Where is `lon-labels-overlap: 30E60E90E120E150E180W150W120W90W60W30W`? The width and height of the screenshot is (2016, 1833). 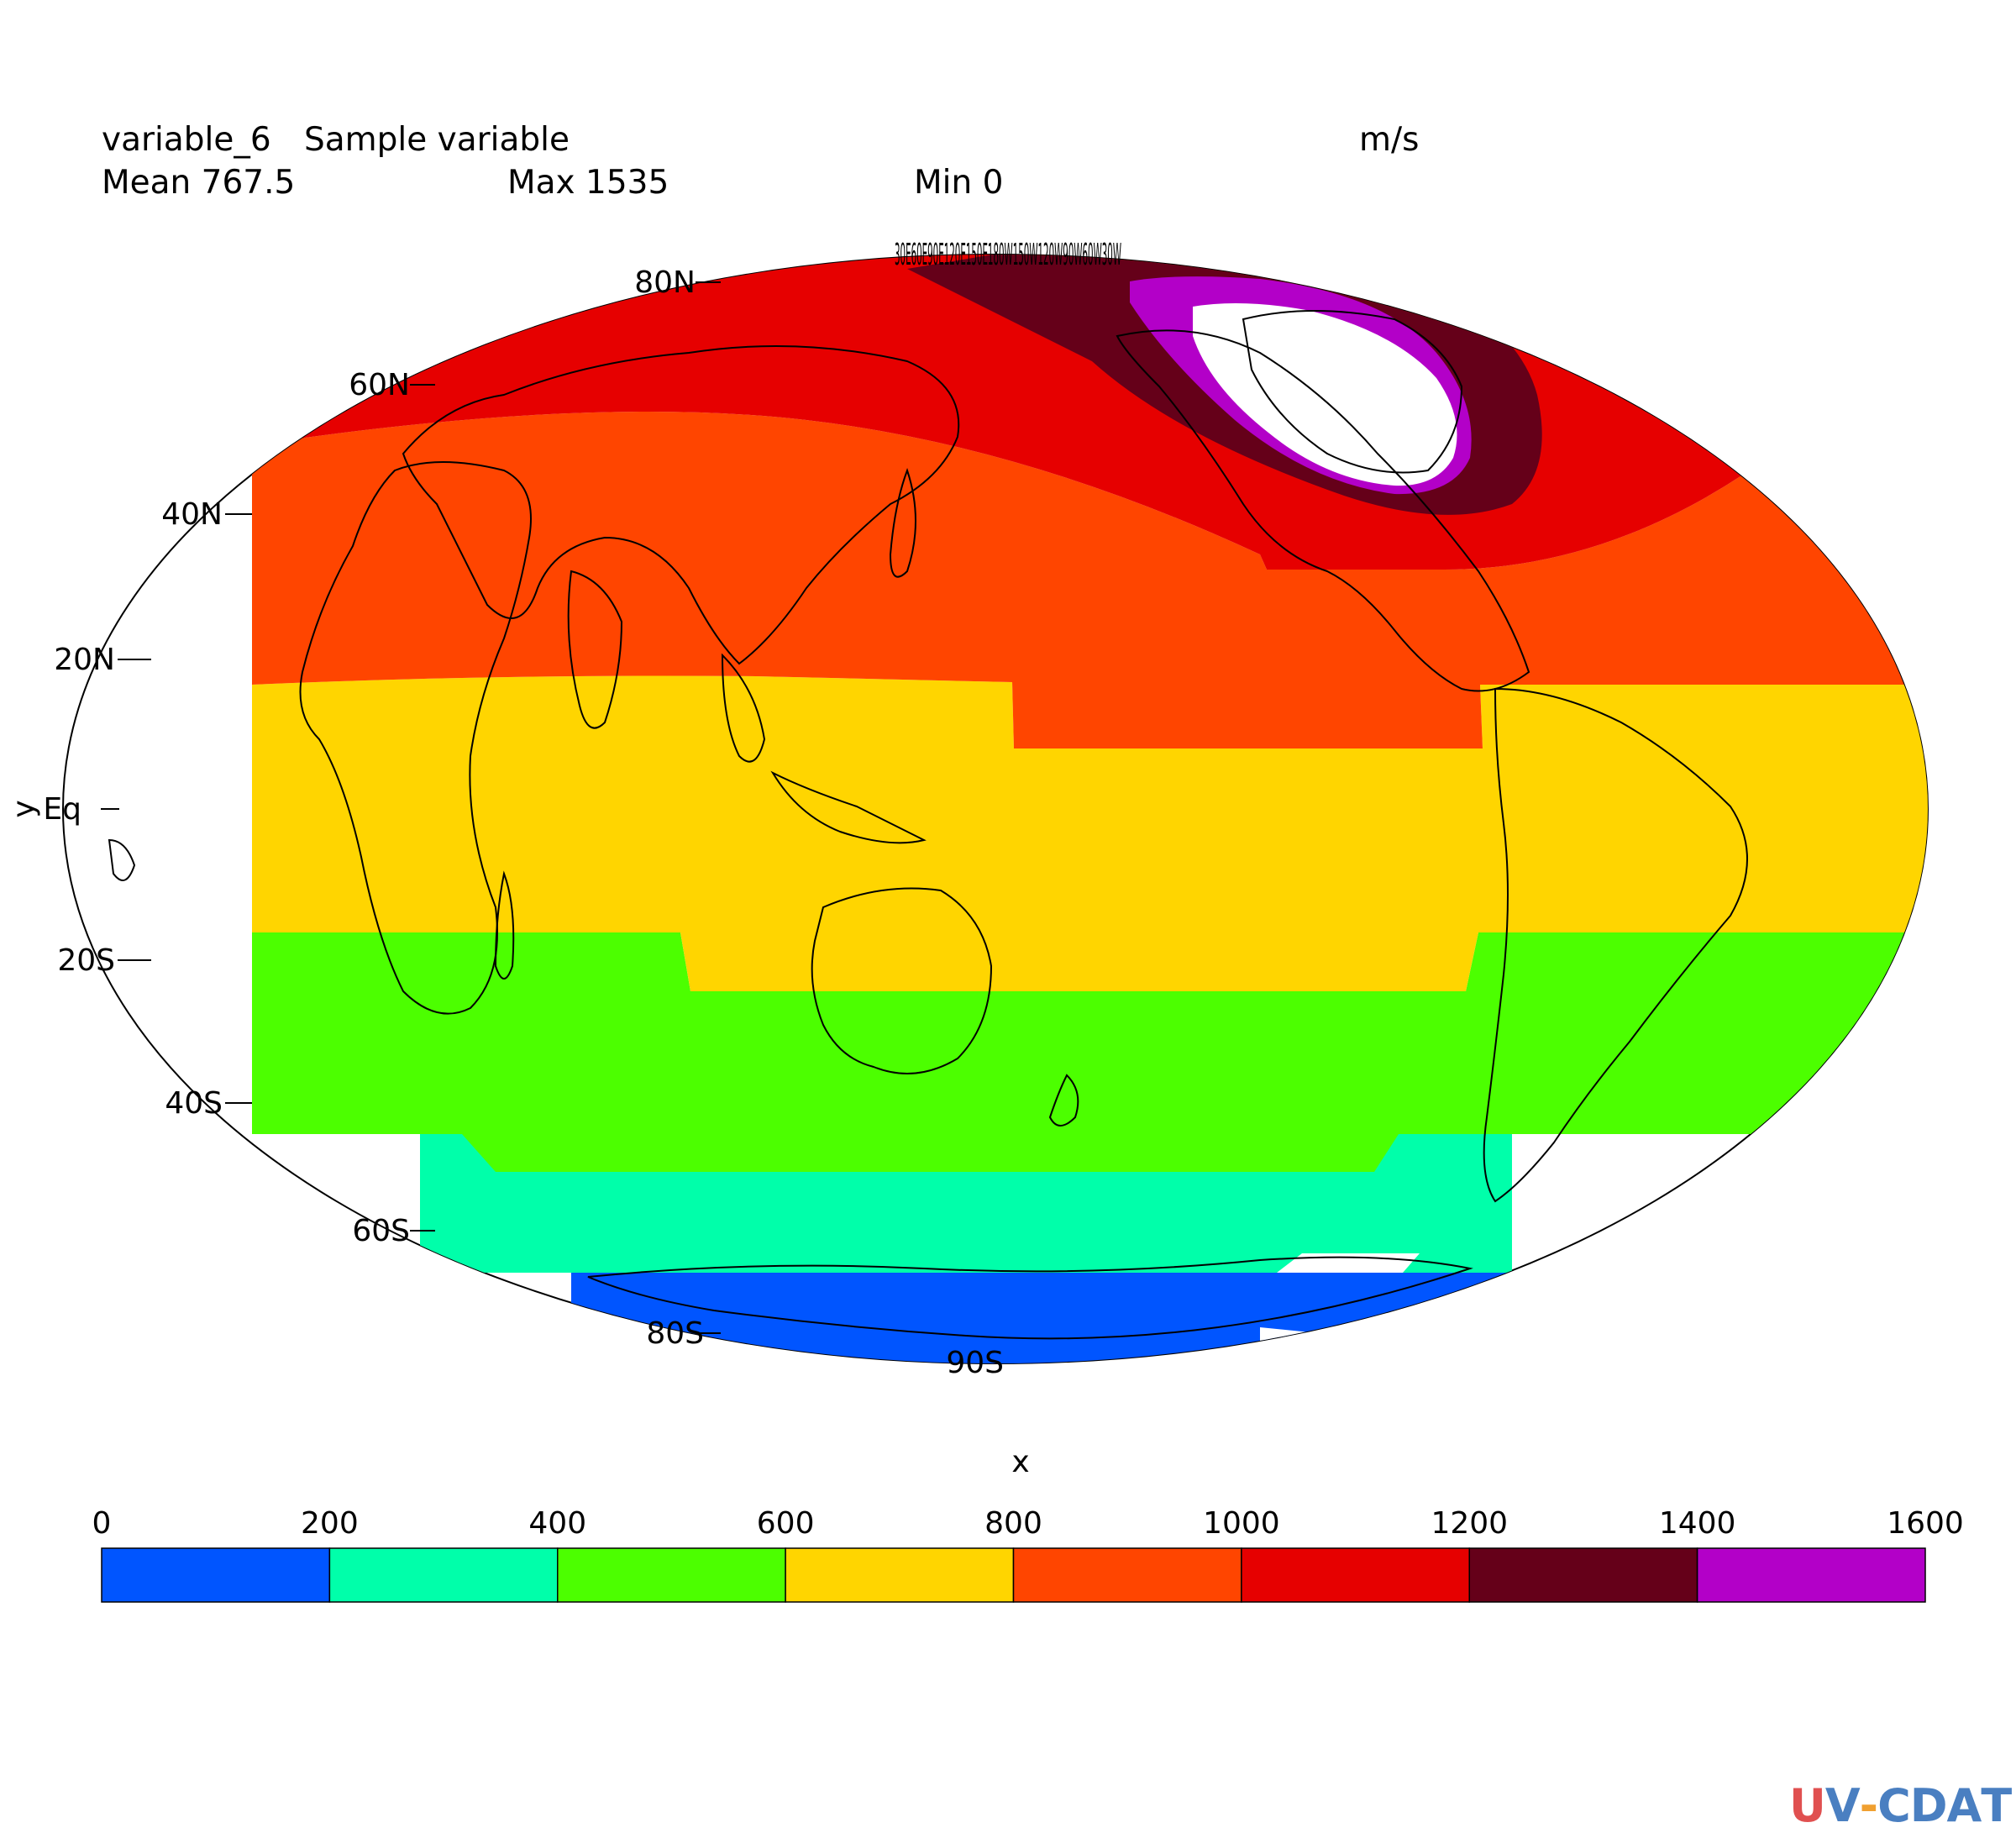 lon-labels-overlap: 30E60E90E120E150E180W150W120W90W60W30W is located at coordinates (1008, 255).